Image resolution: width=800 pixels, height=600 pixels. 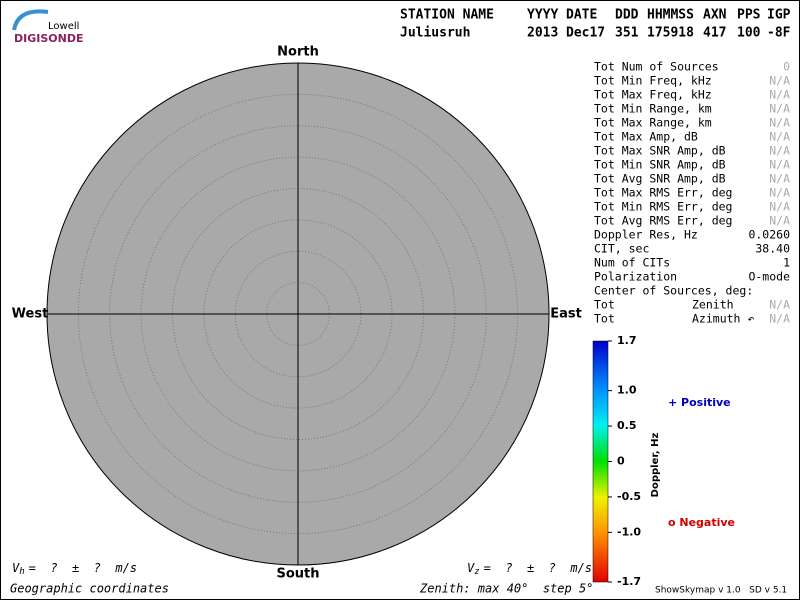 I want to click on stat-value: 0, so click(x=786, y=67).